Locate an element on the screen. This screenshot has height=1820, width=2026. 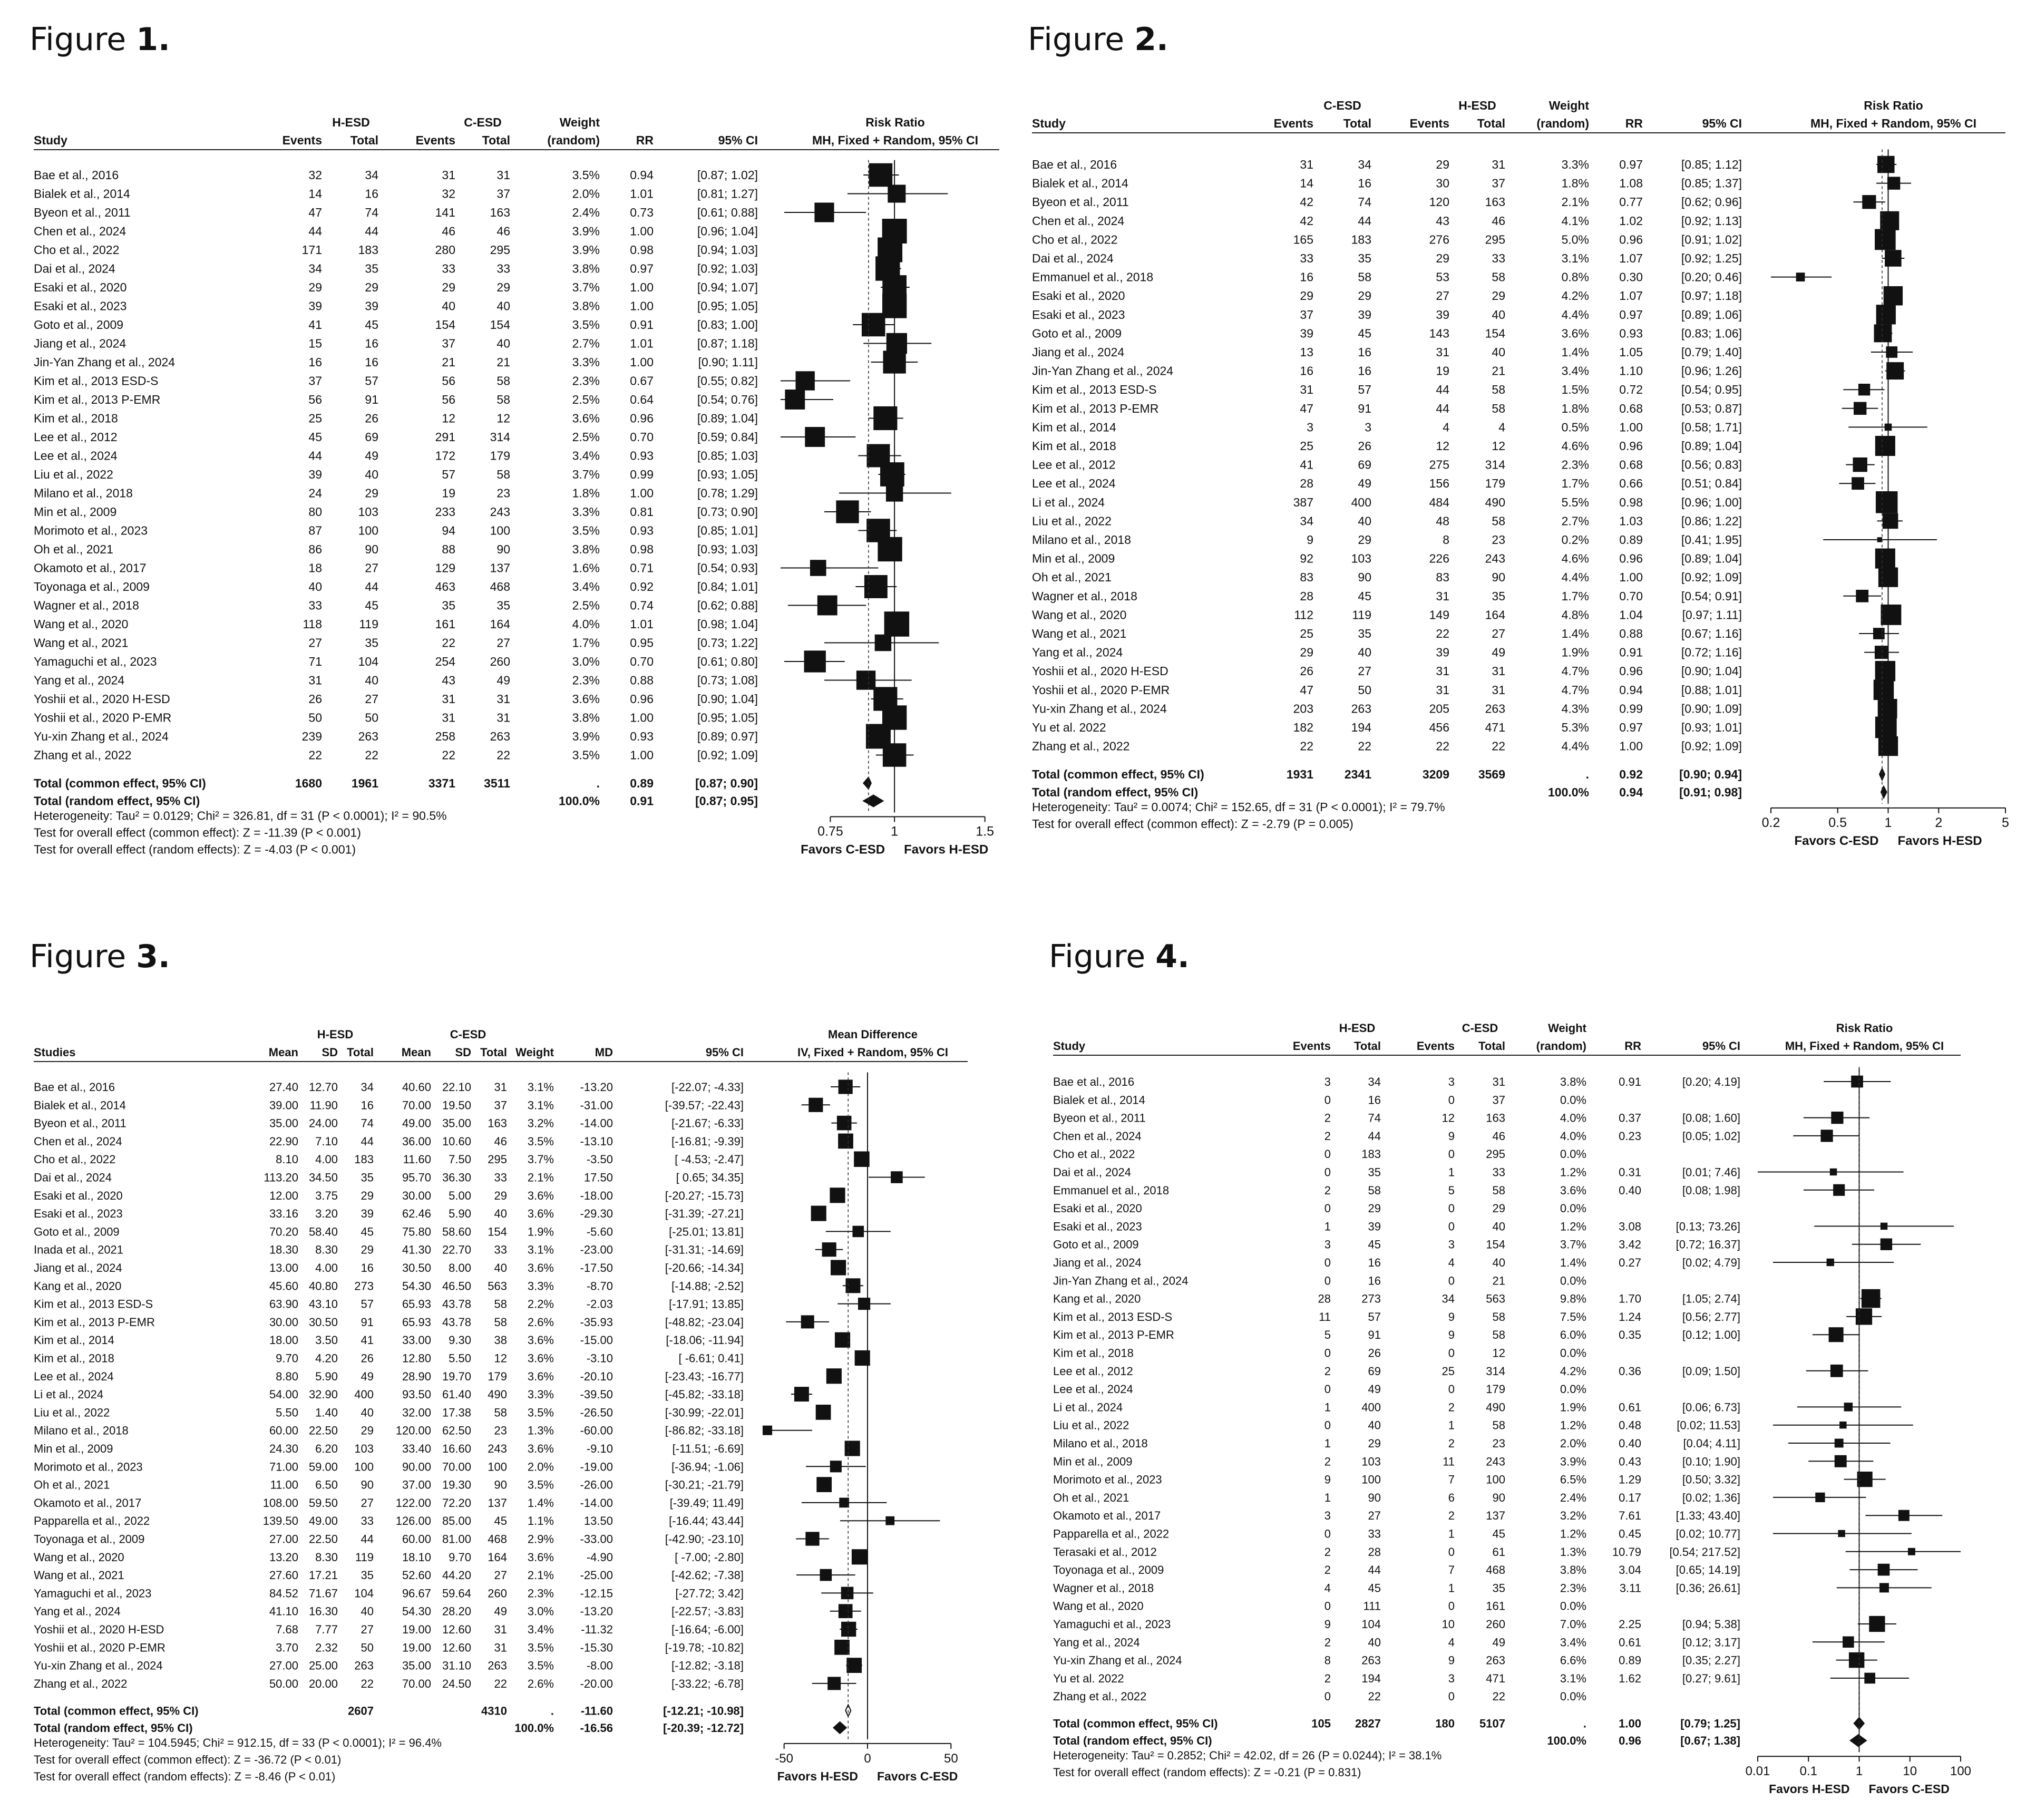
study-name: Cho et al., 2022 is located at coordinates (1094, 1154).